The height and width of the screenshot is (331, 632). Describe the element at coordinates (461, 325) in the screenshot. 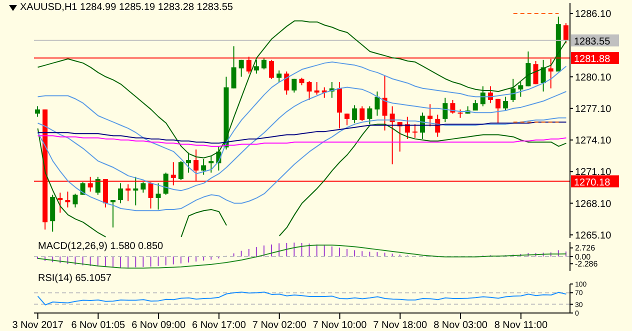

I see `x-tick-label: 8 Nov 03:00` at that location.